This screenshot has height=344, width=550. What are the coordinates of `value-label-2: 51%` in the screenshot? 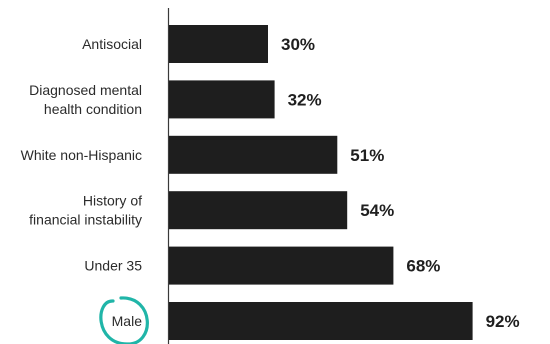 It's located at (367, 155).